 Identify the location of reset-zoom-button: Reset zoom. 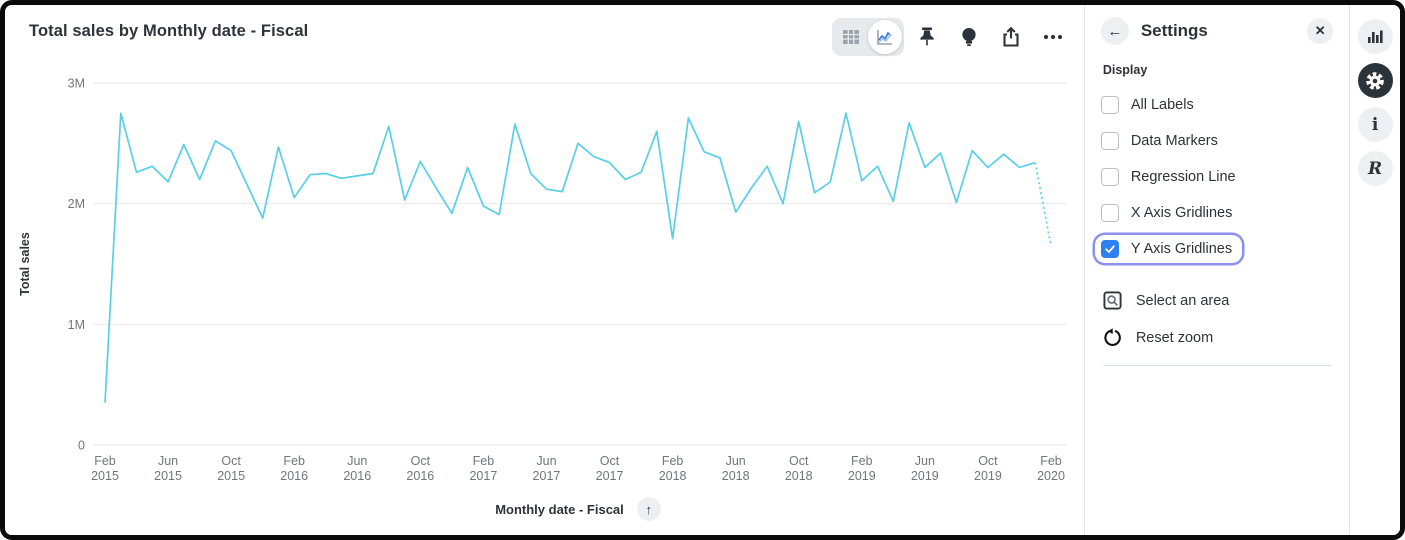
(1217, 337).